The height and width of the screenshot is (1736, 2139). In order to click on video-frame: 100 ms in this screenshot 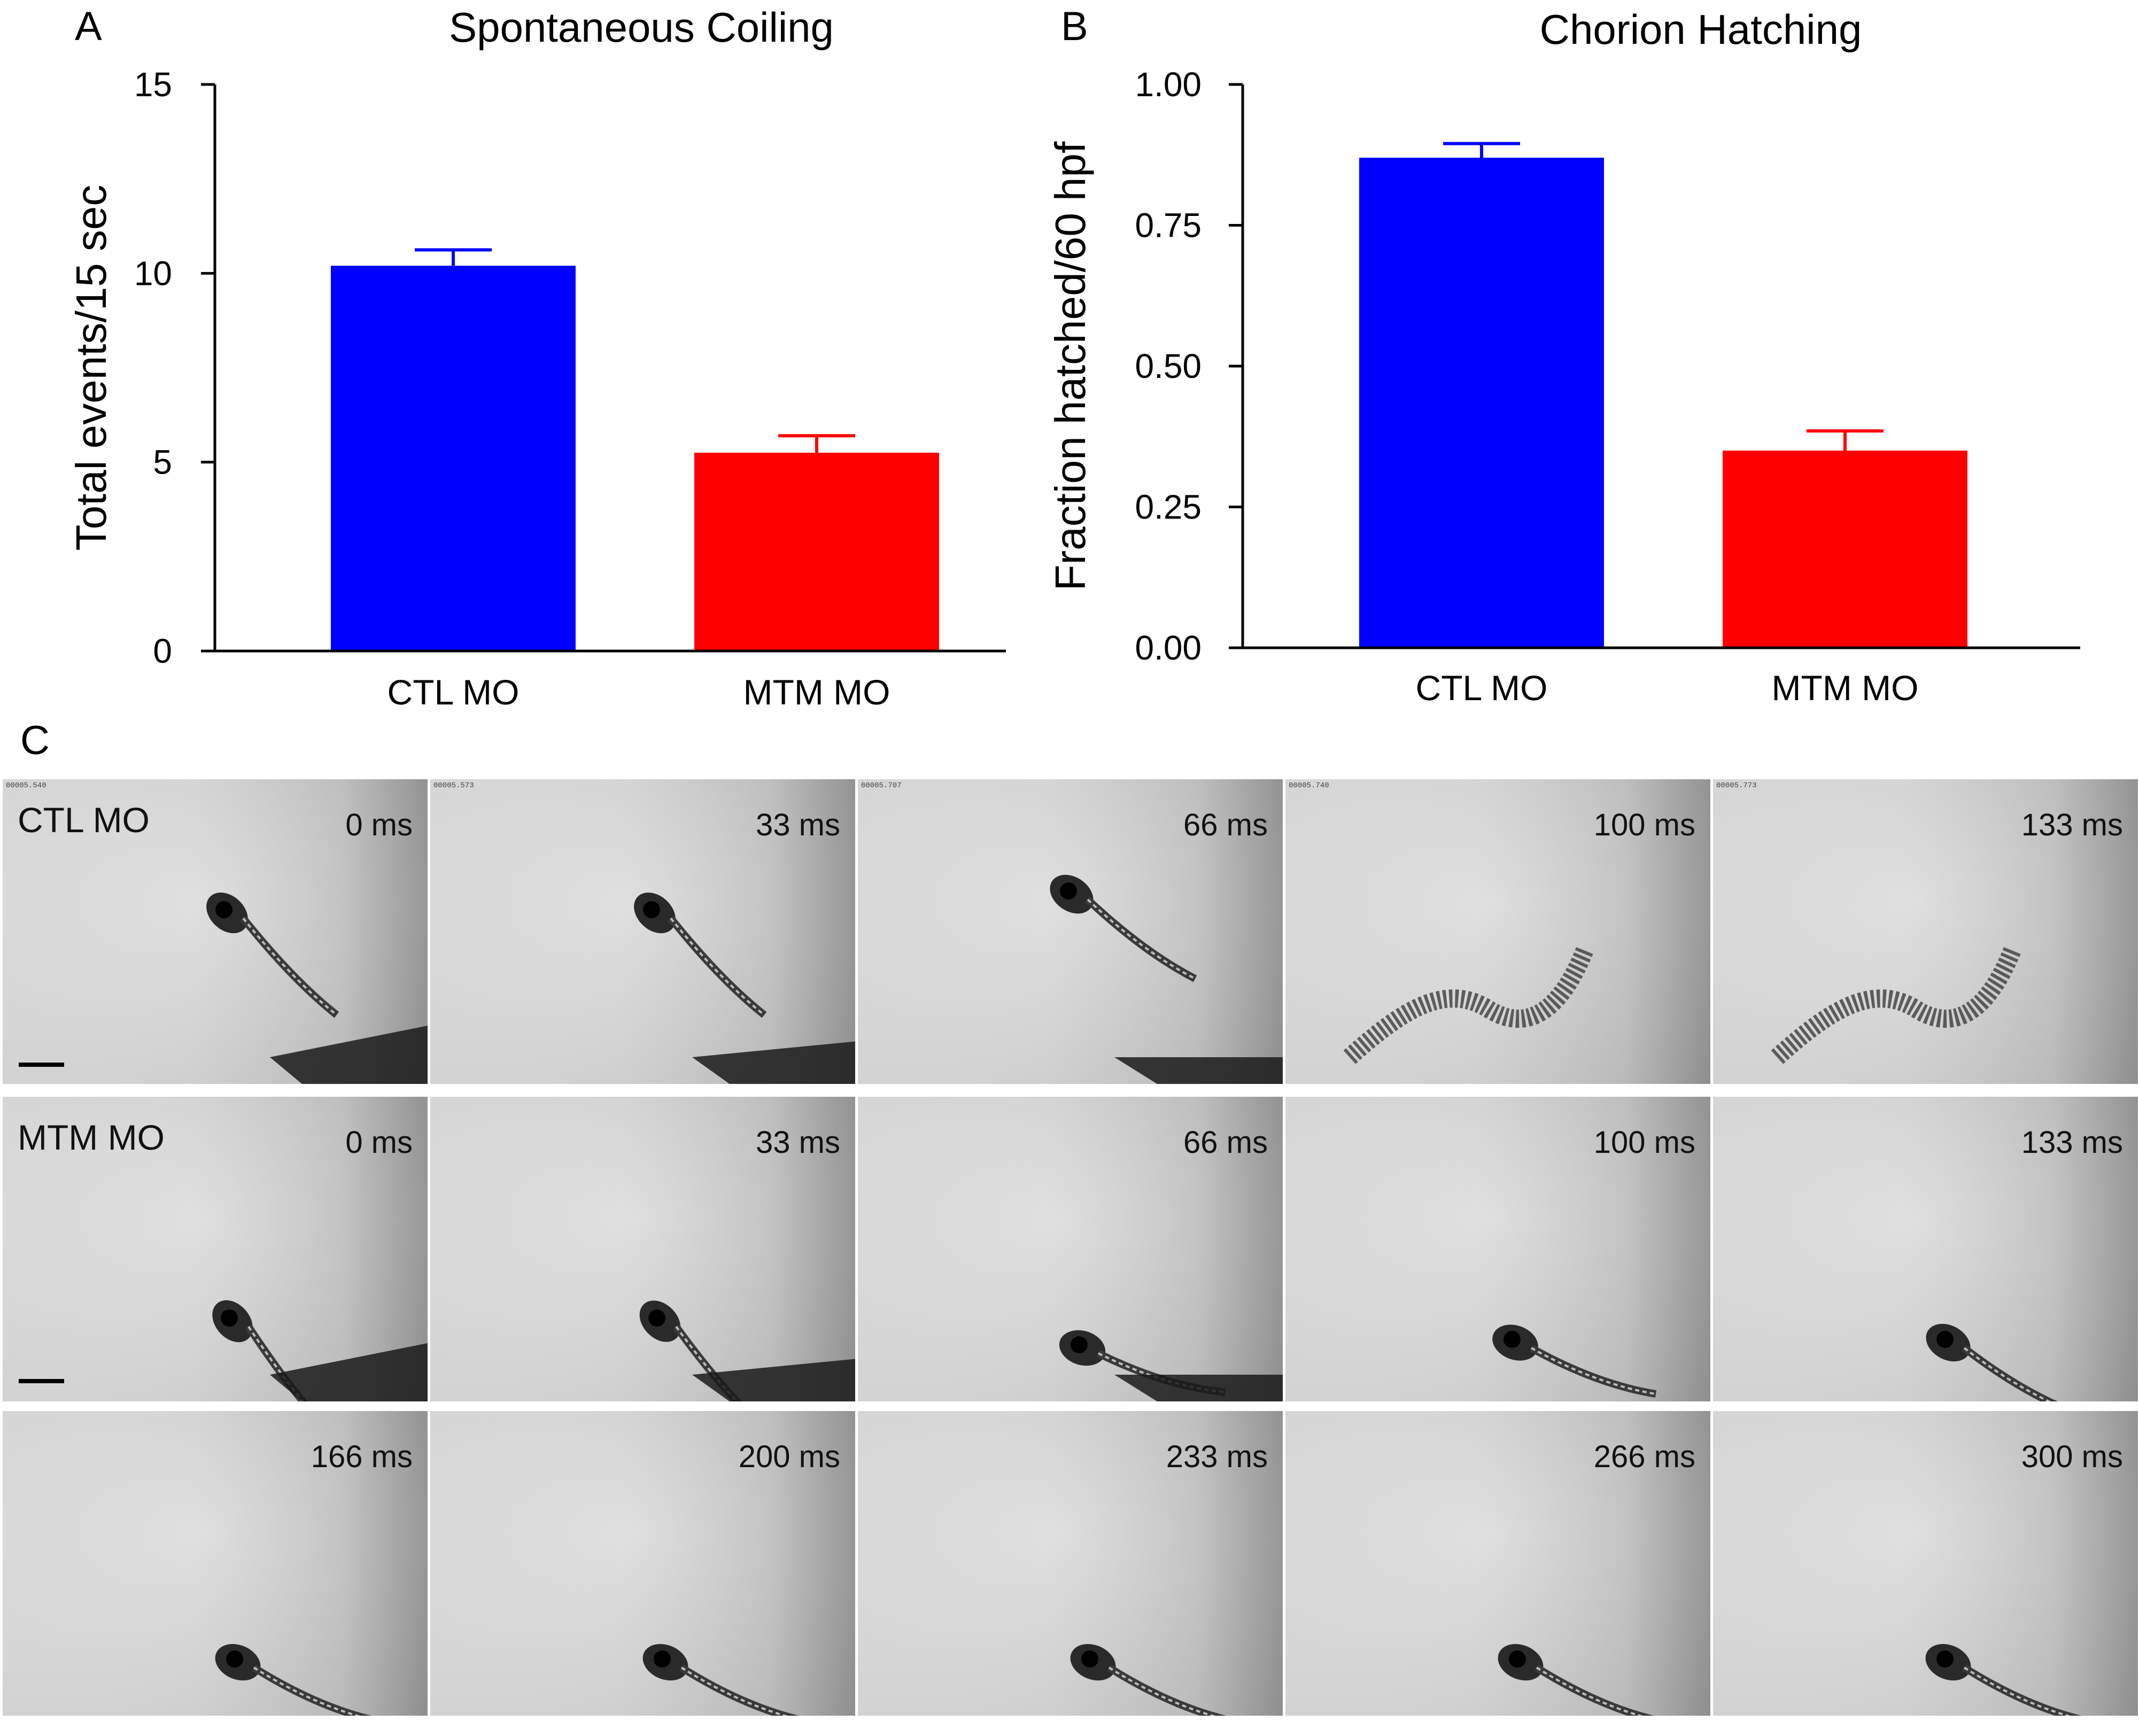, I will do `click(1497, 1249)`.